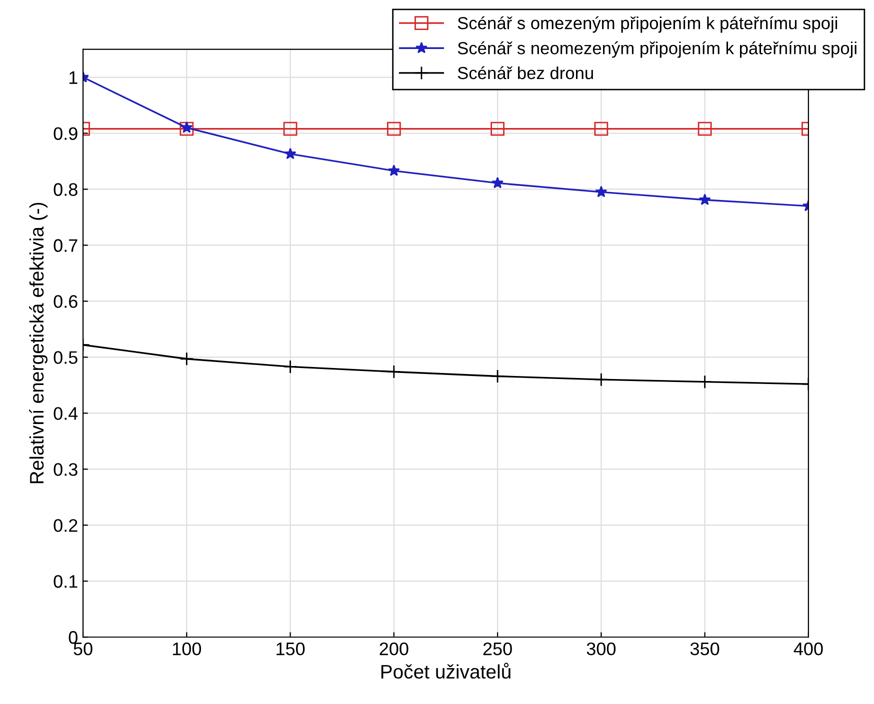  What do you see at coordinates (83, 649) in the screenshot?
I see `x-tick-label: 50` at bounding box center [83, 649].